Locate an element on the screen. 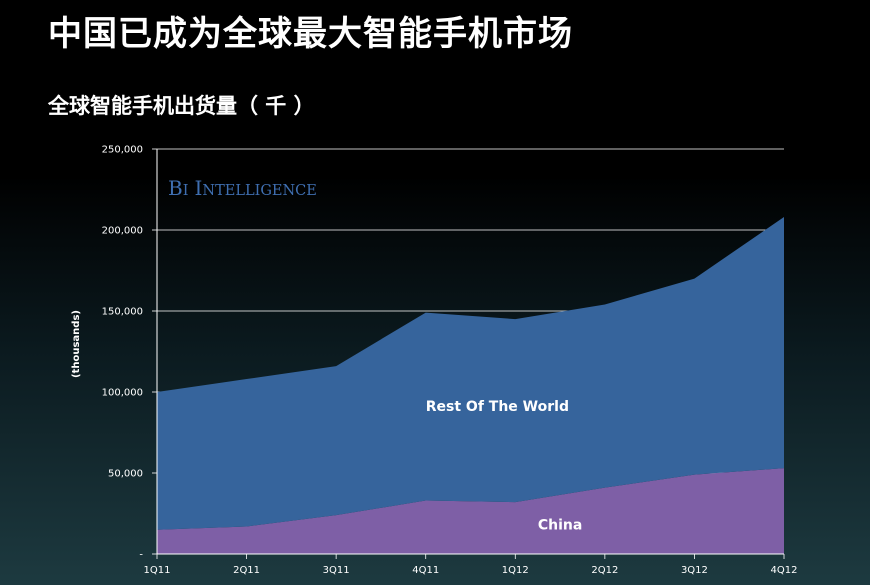 The width and height of the screenshot is (870, 585). y-tick-label: 150,000 is located at coordinates (122, 312).